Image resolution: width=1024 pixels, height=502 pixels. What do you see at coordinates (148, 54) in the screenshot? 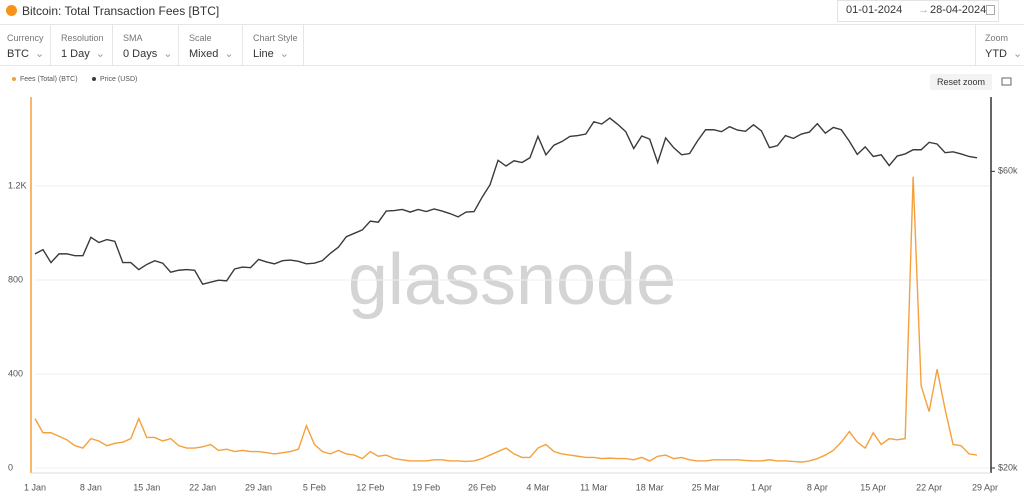
I see `control-value: 0 Days ⌄` at bounding box center [148, 54].